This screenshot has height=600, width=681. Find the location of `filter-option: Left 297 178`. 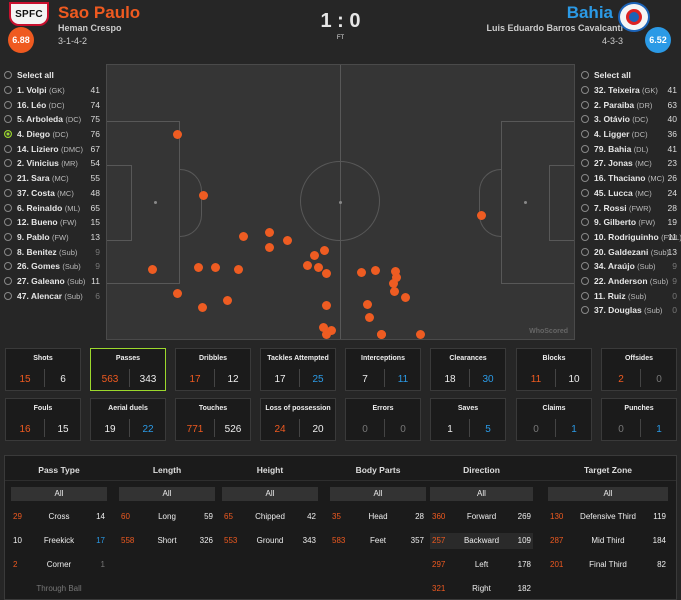

filter-option: Left 297 178 is located at coordinates (481, 565).